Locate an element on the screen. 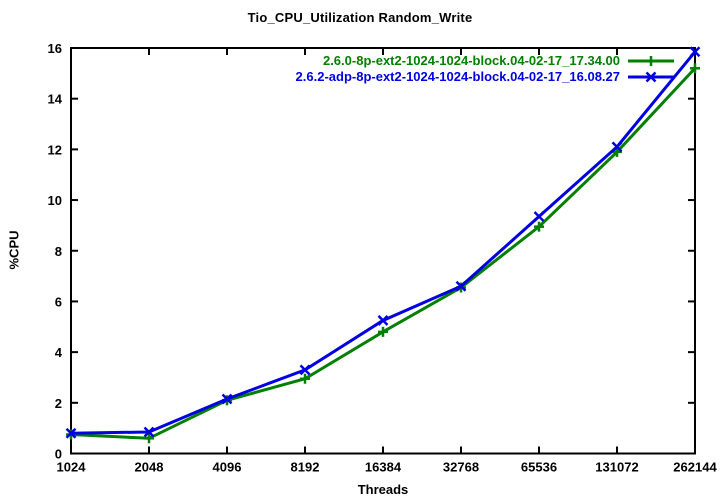 The image size is (720, 504). y-tick-label: 2 is located at coordinates (58, 403).